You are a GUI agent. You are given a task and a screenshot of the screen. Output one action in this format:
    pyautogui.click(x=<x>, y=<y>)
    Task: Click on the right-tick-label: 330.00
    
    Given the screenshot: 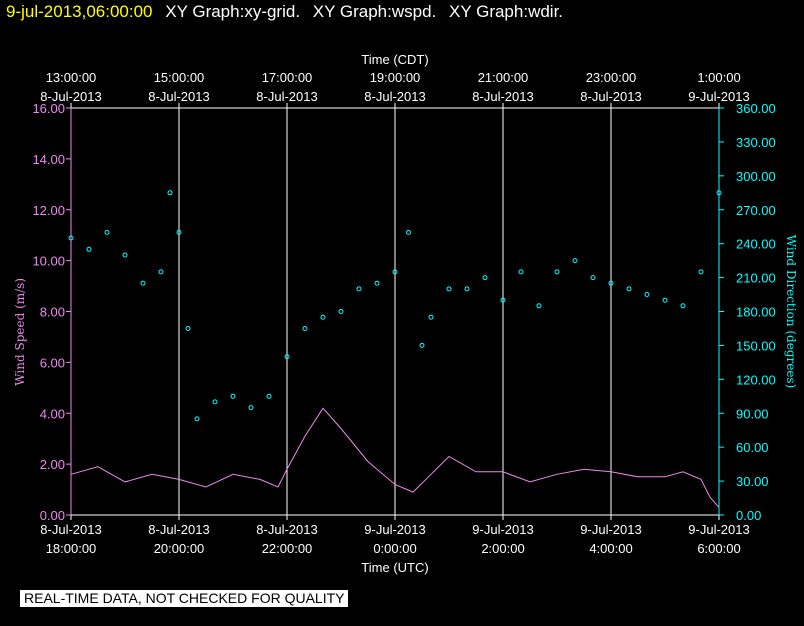 What is the action you would take?
    pyautogui.click(x=756, y=142)
    